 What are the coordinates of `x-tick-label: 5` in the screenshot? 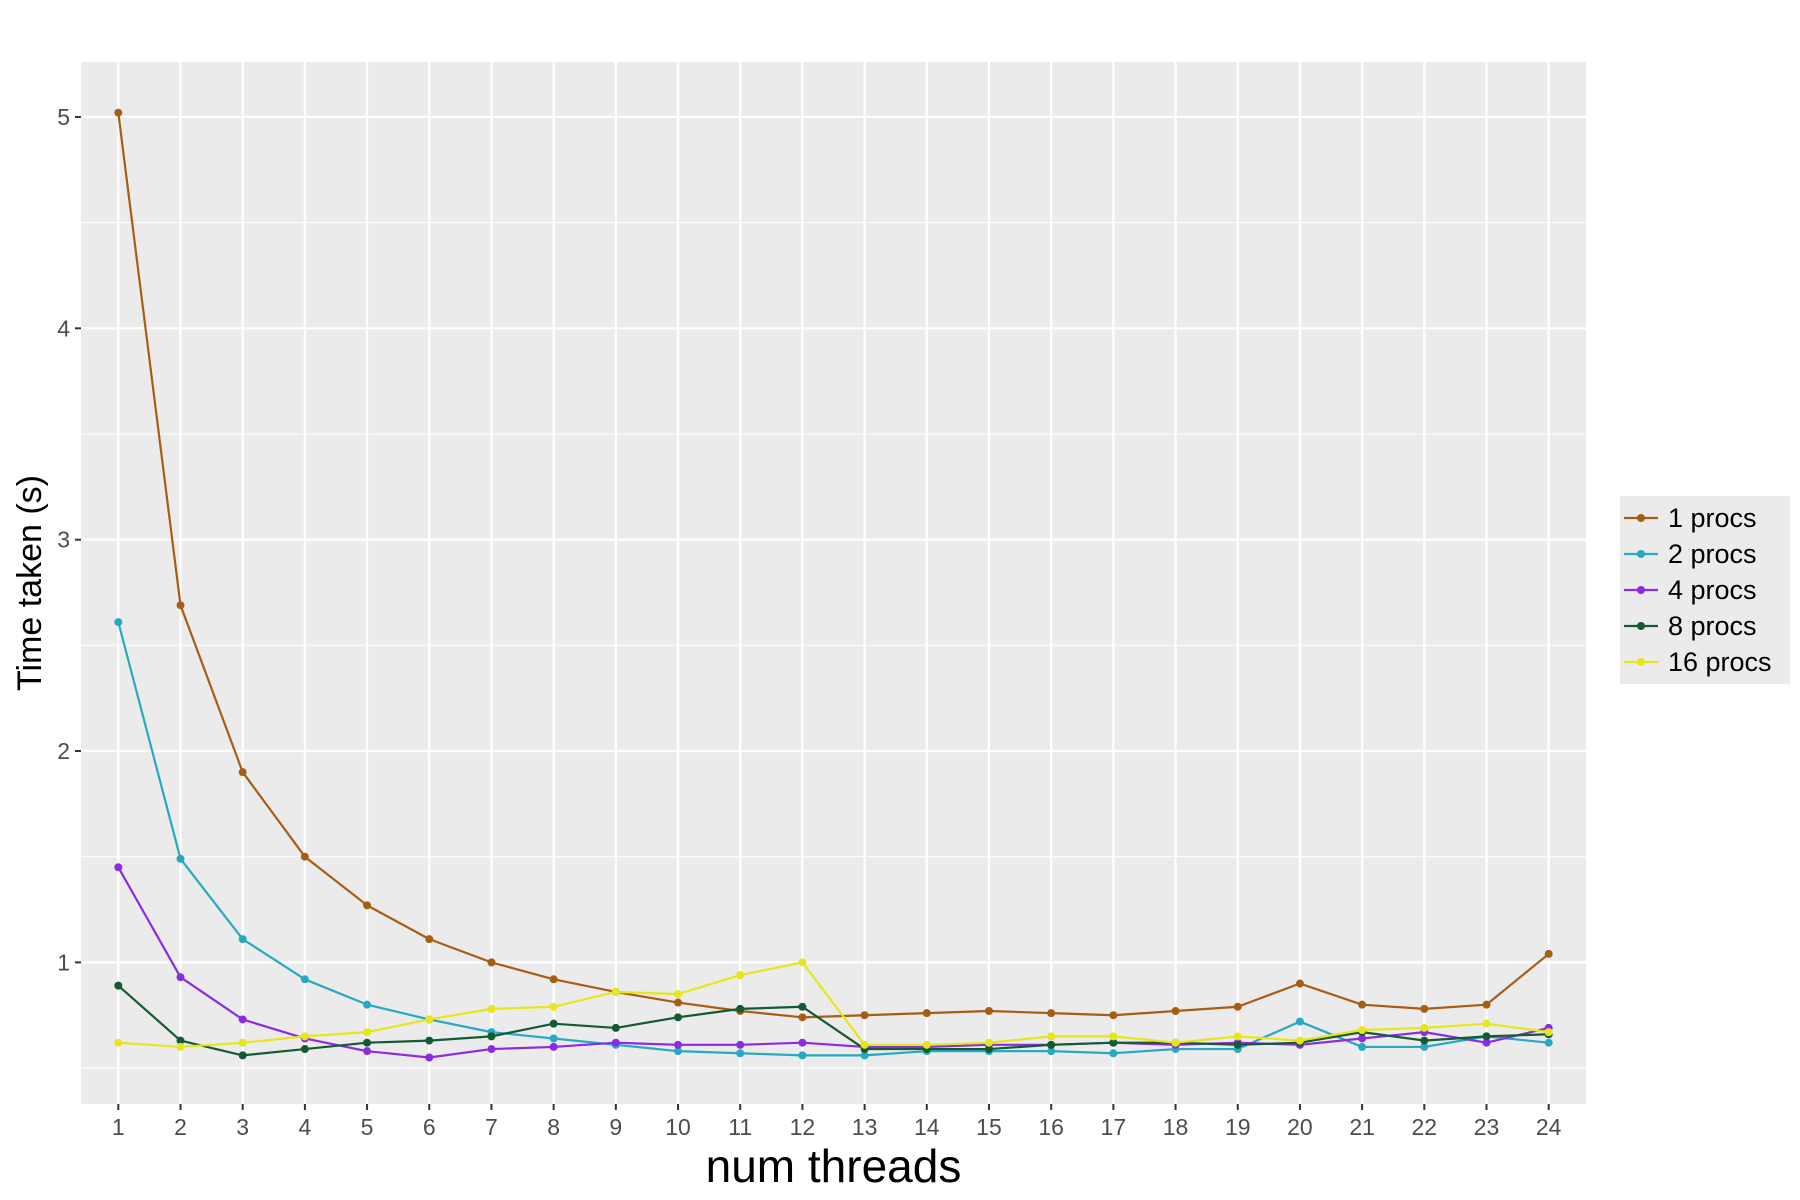 It's located at (367, 1127).